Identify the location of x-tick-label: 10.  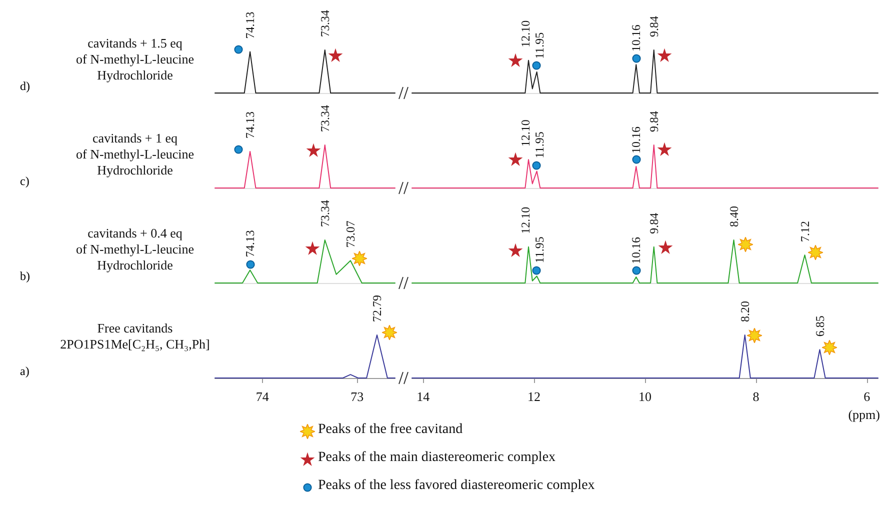
(645, 396).